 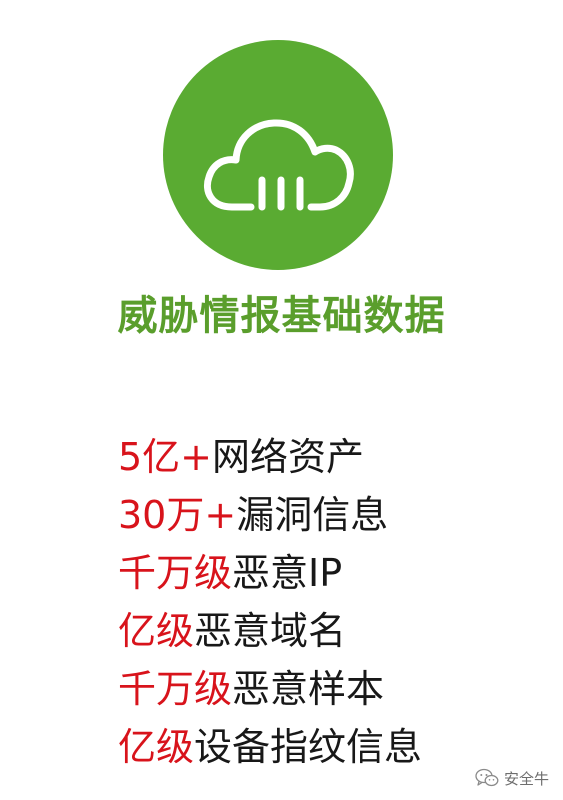 What do you see at coordinates (526, 778) in the screenshot?
I see `watermark-text: 安全牛` at bounding box center [526, 778].